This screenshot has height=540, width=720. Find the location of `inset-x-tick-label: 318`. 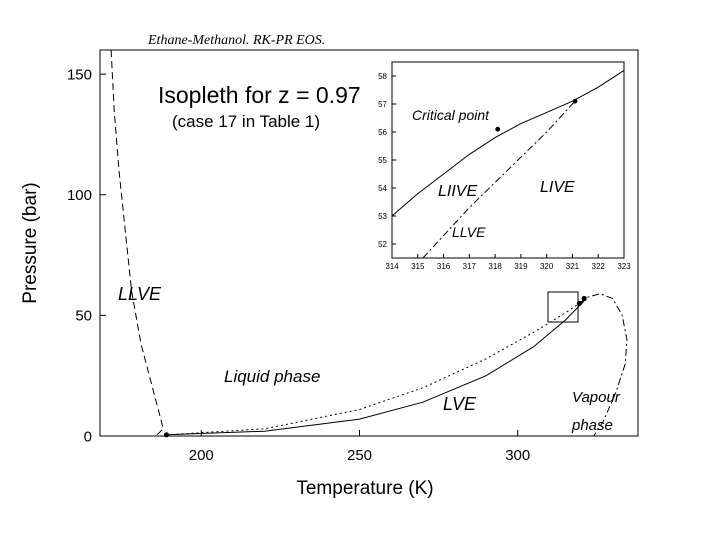

inset-x-tick-label: 318 is located at coordinates (495, 266).